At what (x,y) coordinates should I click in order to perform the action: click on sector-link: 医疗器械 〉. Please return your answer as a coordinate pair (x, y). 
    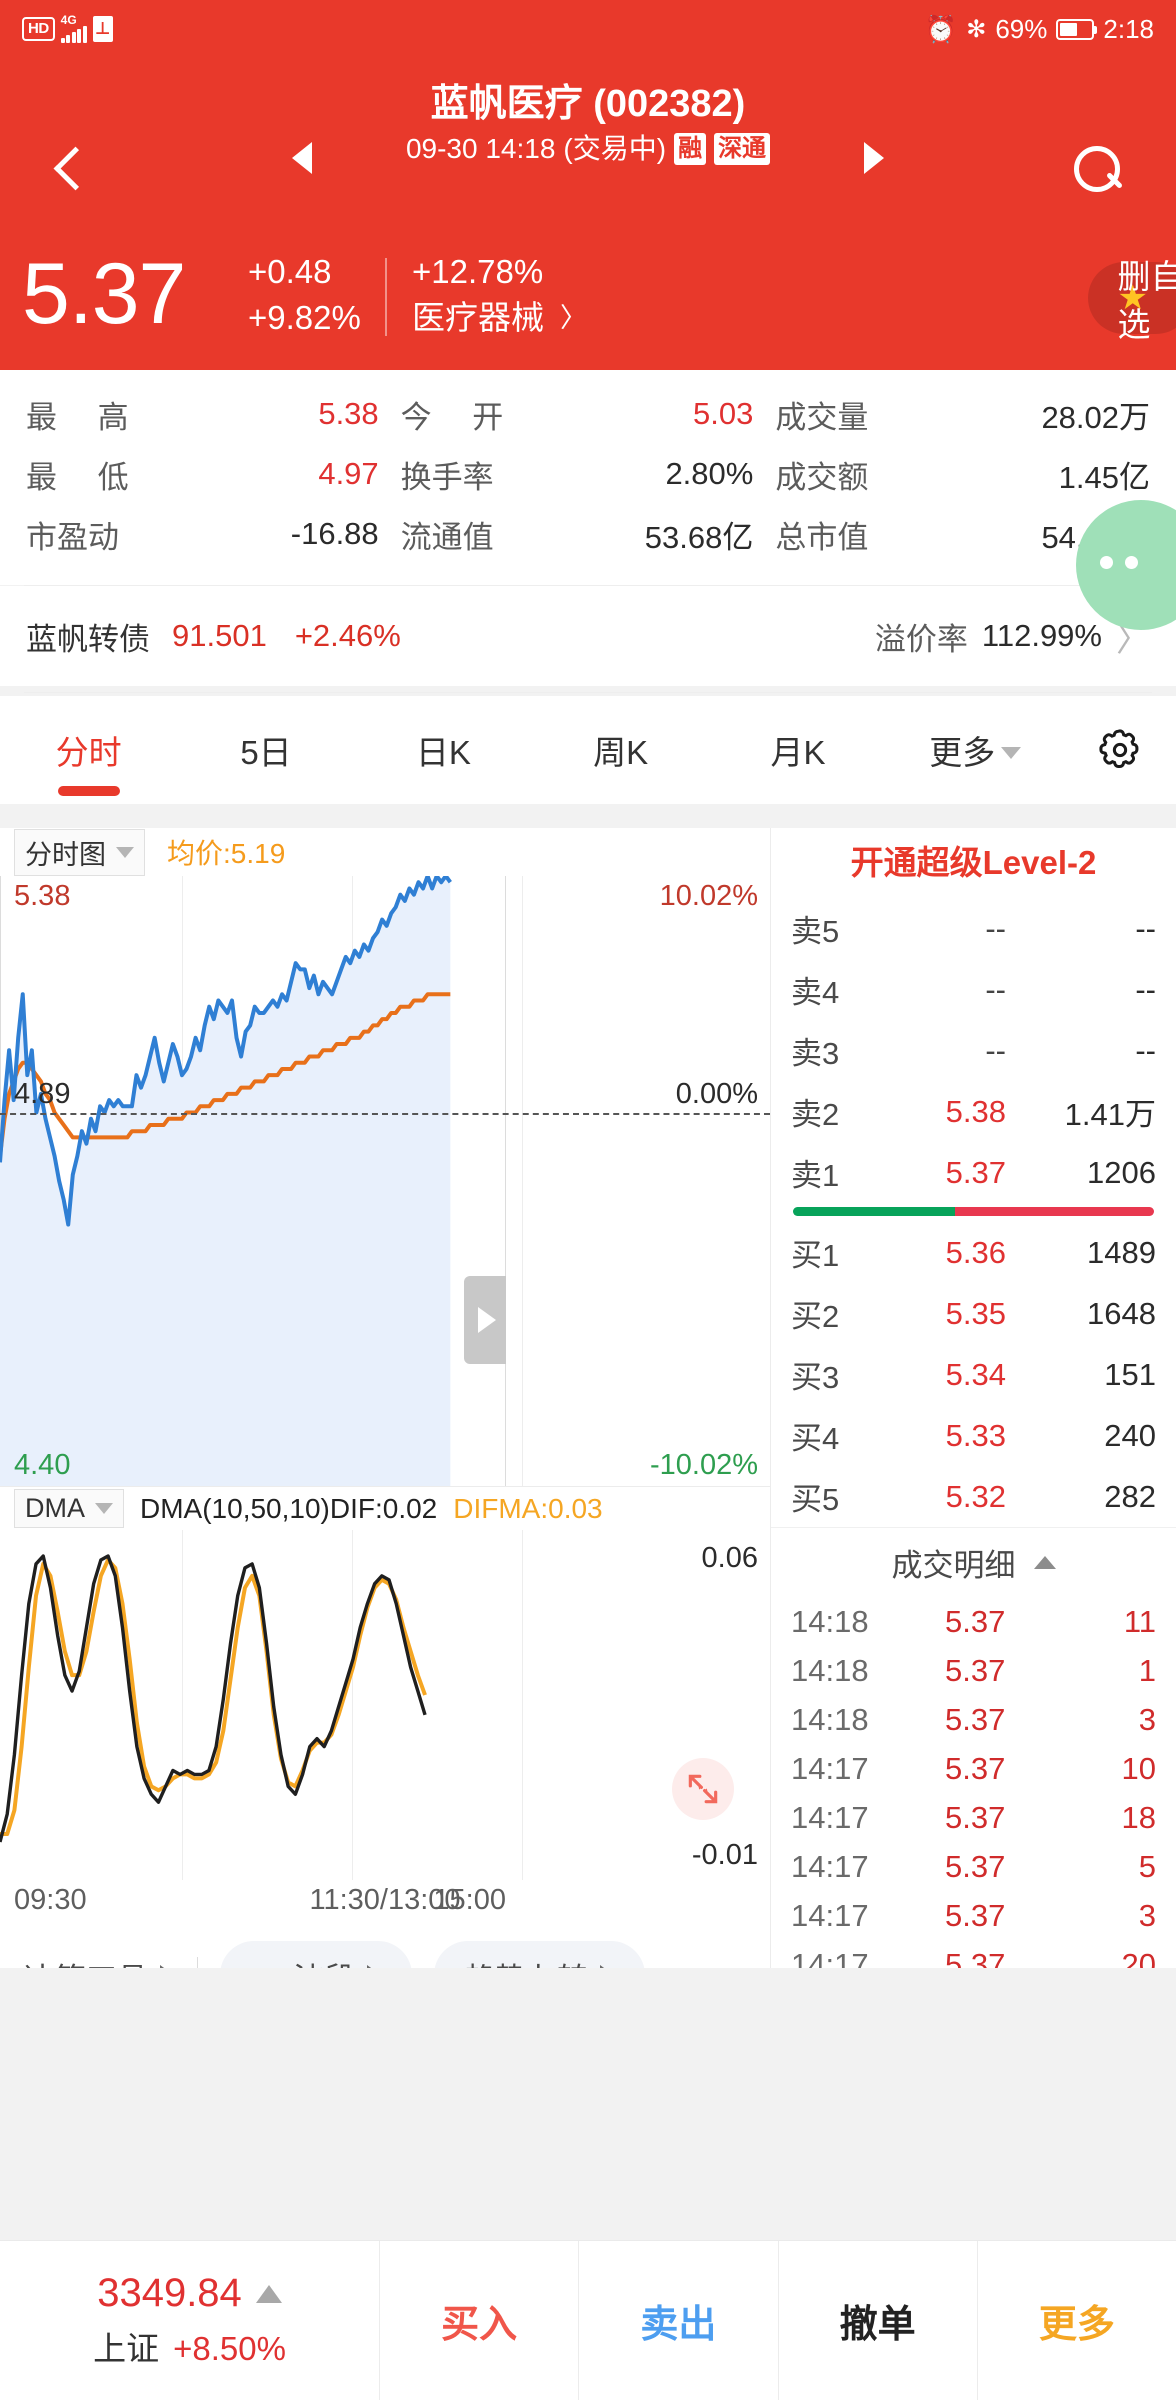
    Looking at the image, I should click on (499, 318).